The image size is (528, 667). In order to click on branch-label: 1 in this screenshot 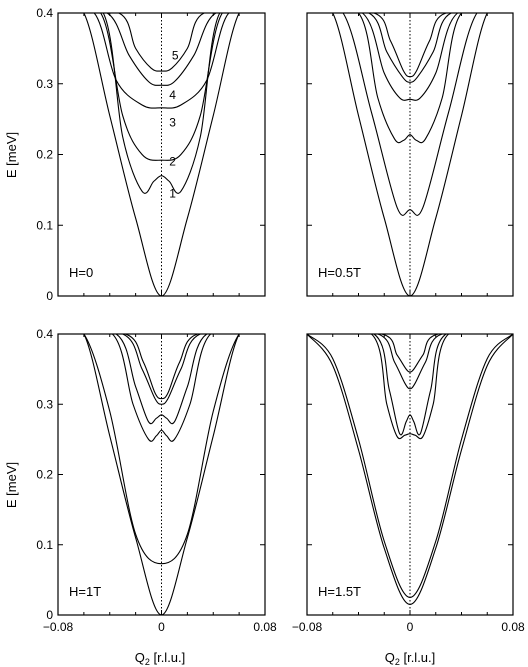, I will do `click(172, 193)`.